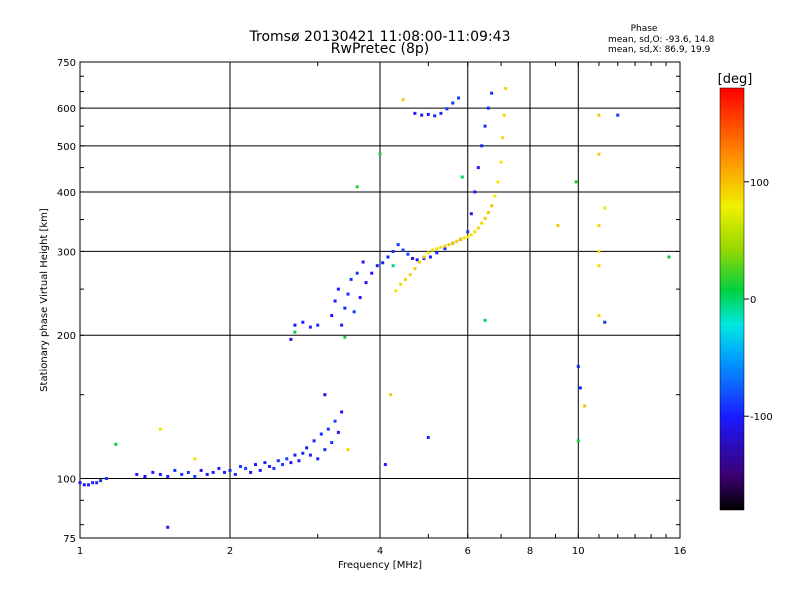 The width and height of the screenshot is (800, 600). I want to click on y-tick-label: 200, so click(66, 336).